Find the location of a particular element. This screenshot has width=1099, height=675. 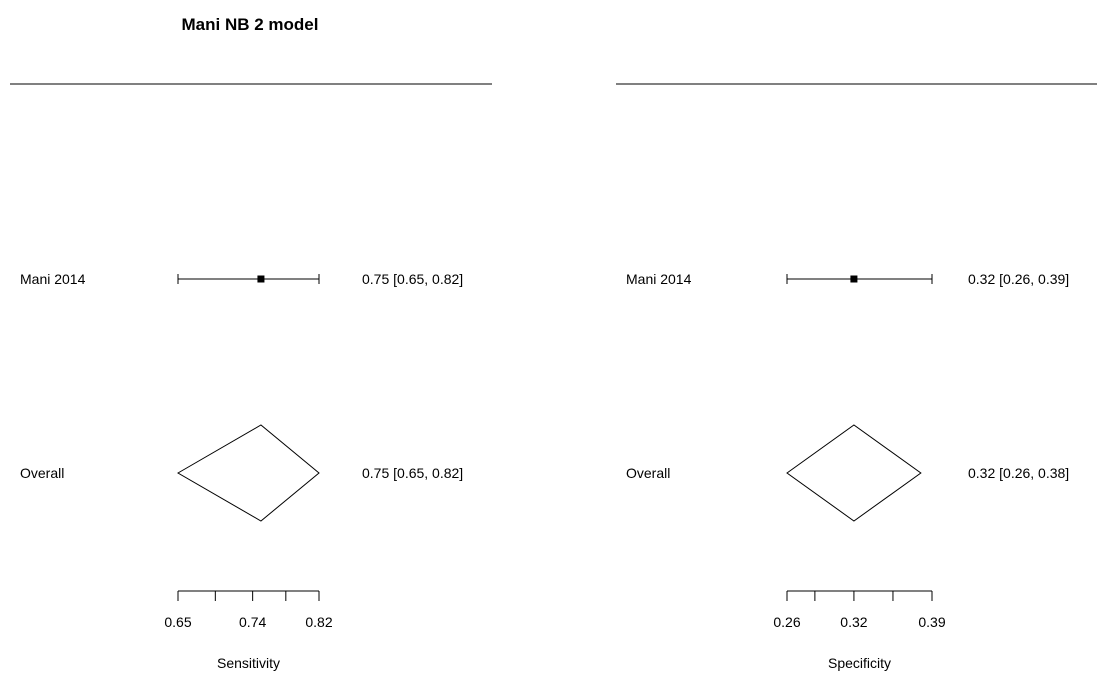

x-tick-label: 0.82 is located at coordinates (318, 622).